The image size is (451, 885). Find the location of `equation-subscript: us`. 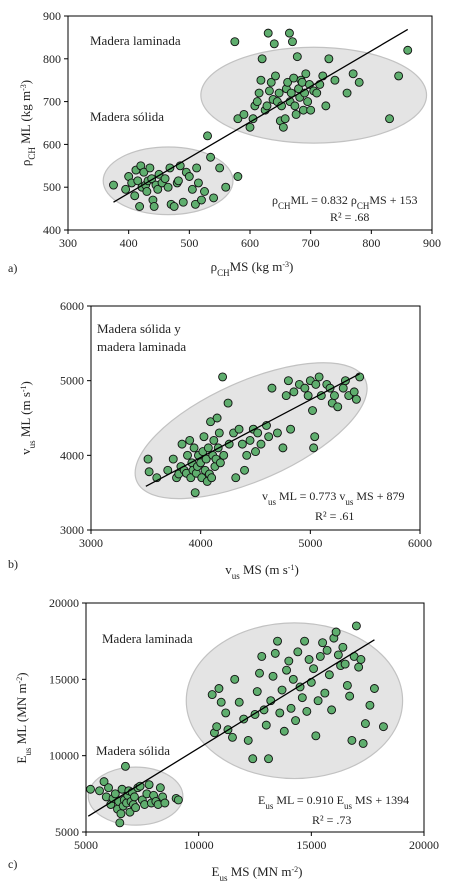

equation-subscript: us is located at coordinates (349, 502).